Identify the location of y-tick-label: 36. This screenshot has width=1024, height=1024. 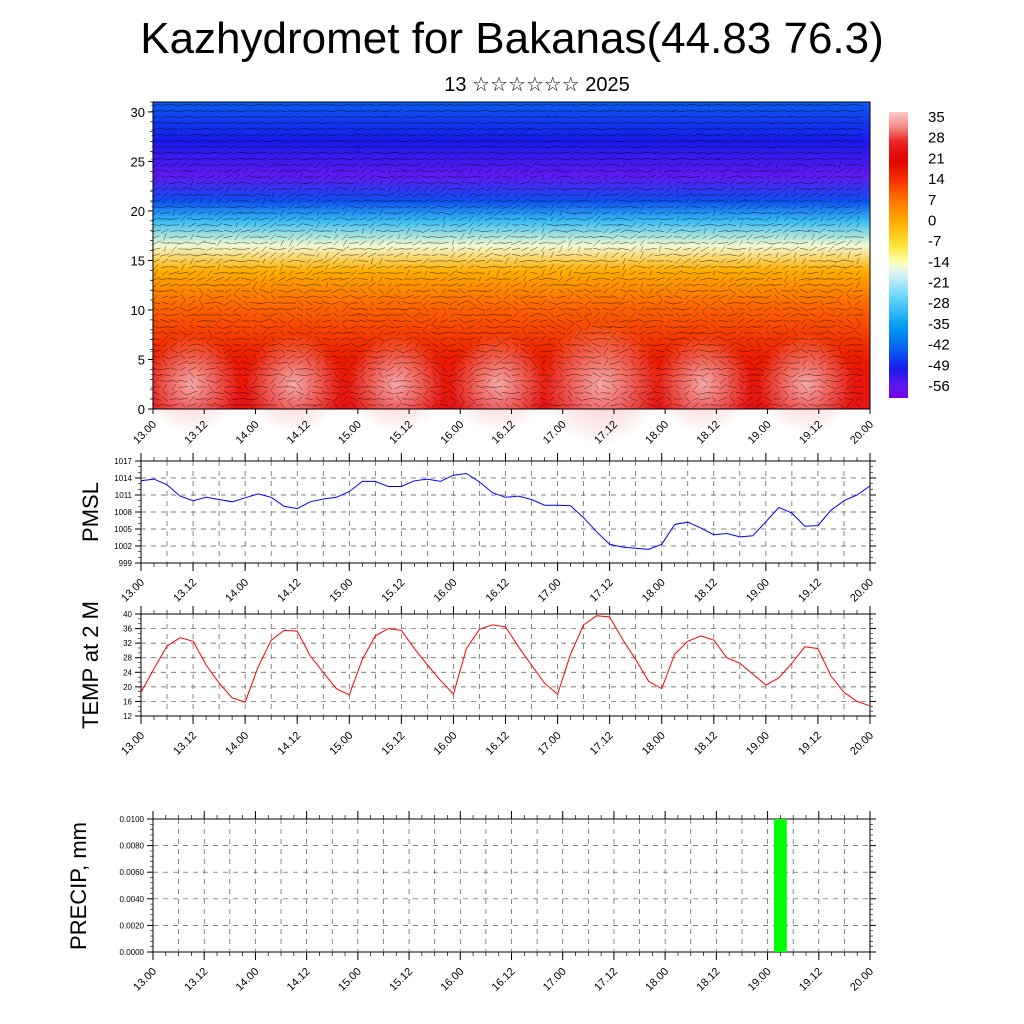
(127, 629).